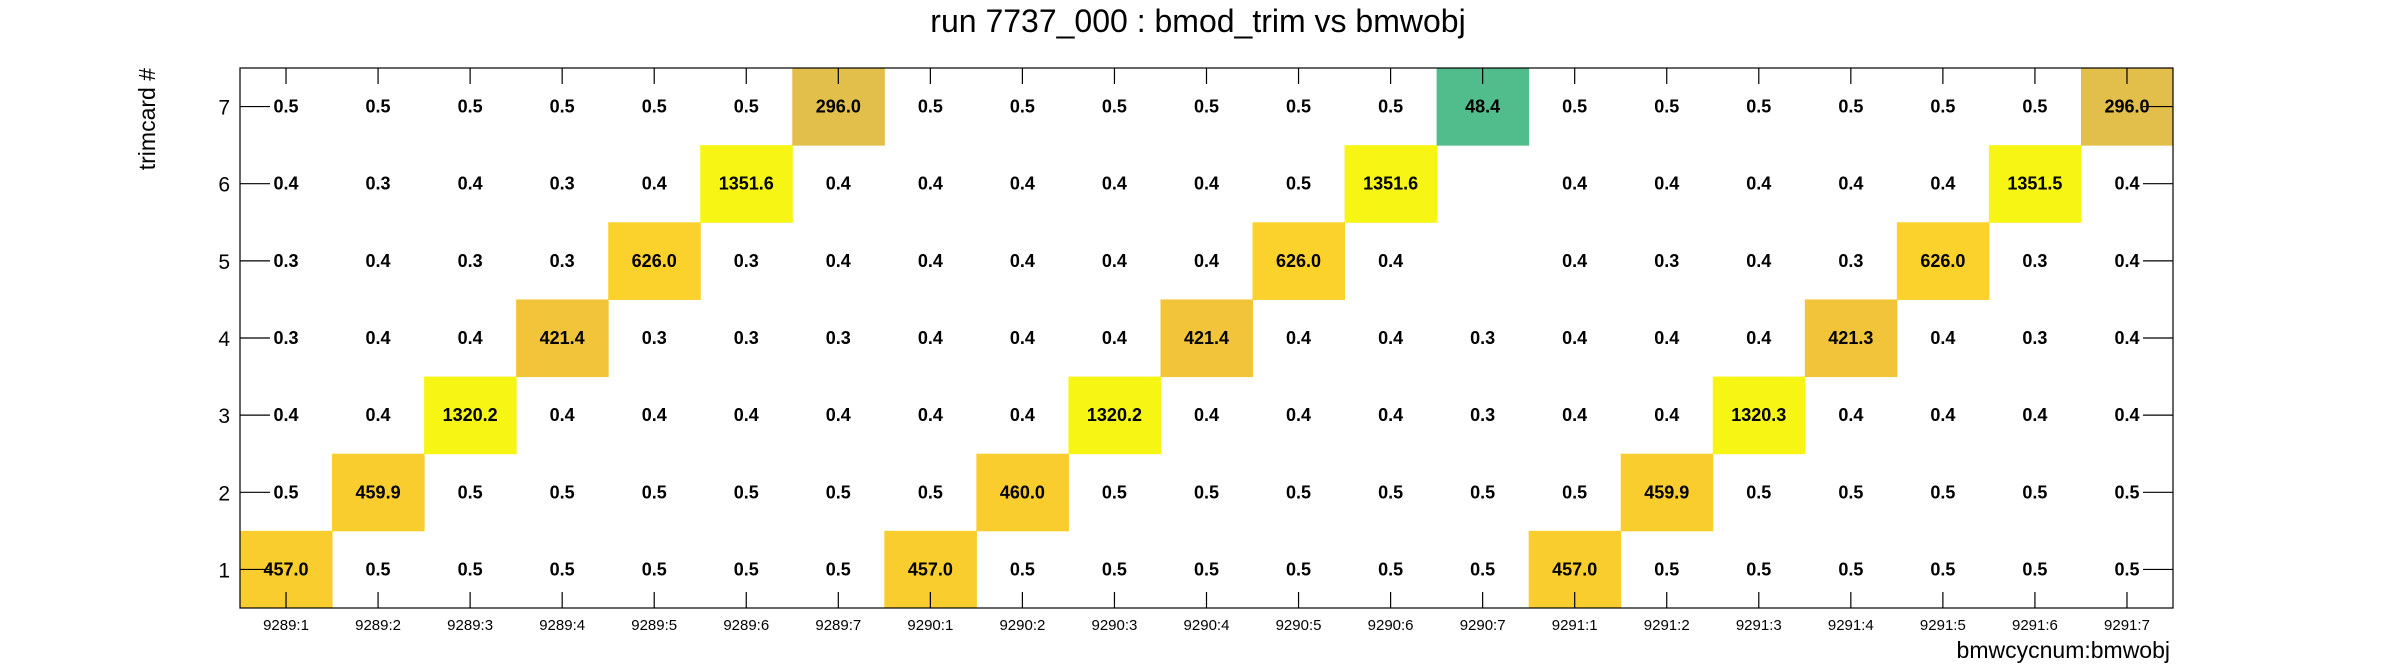 This screenshot has height=672, width=2396. I want to click on chart-title: run 7737_000 : bmod_trim vs bmwobj, so click(1197, 21).